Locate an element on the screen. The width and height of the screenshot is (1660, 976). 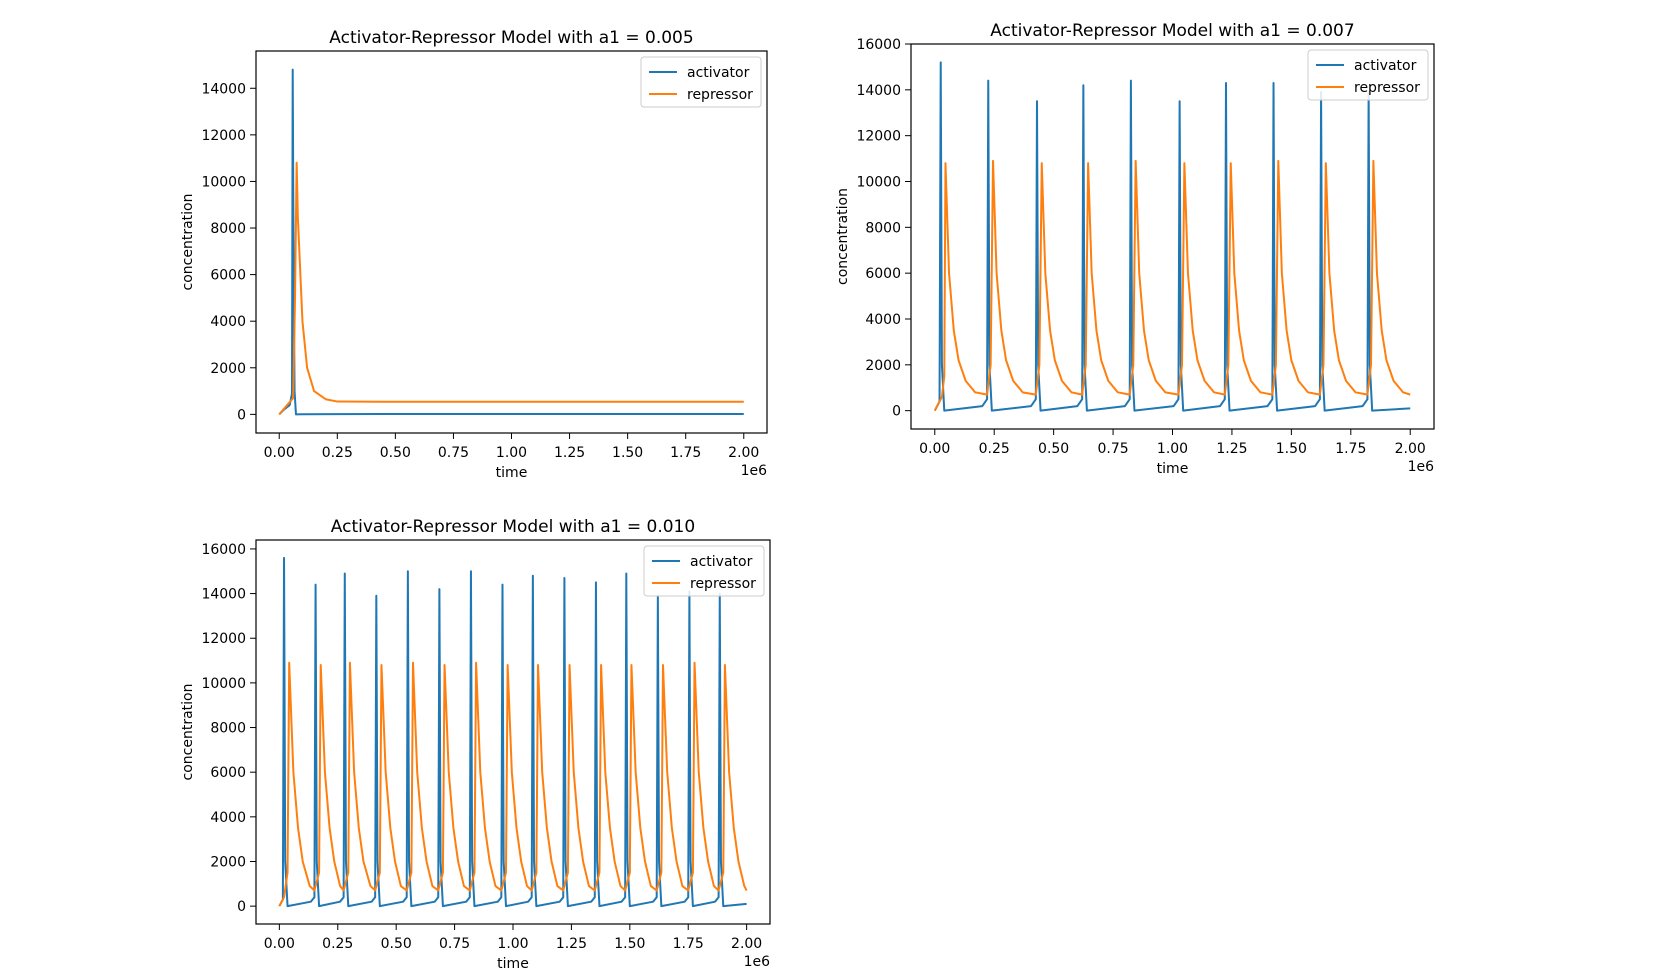
axes-frame is located at coordinates (511, 242).